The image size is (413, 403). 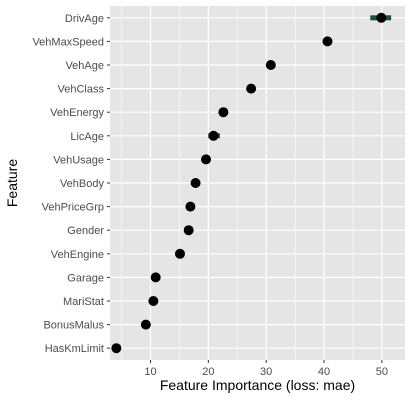 I want to click on y-tick-label-vehage: VehAge, so click(x=84, y=66).